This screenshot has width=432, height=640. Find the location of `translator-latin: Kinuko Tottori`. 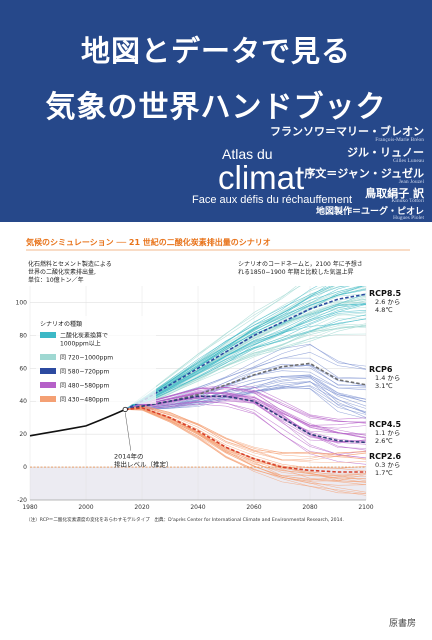

translator-latin: Kinuko Tottori is located at coordinates (407, 201).